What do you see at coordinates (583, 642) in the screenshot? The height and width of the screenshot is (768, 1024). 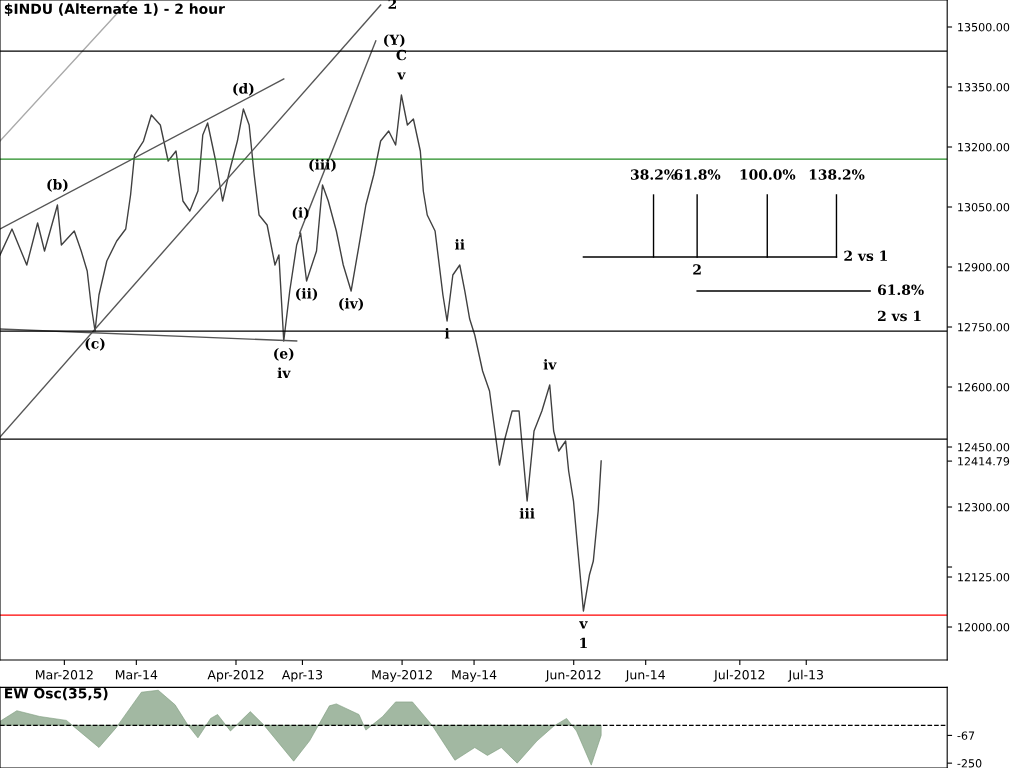 I see `annotation: 1` at bounding box center [583, 642].